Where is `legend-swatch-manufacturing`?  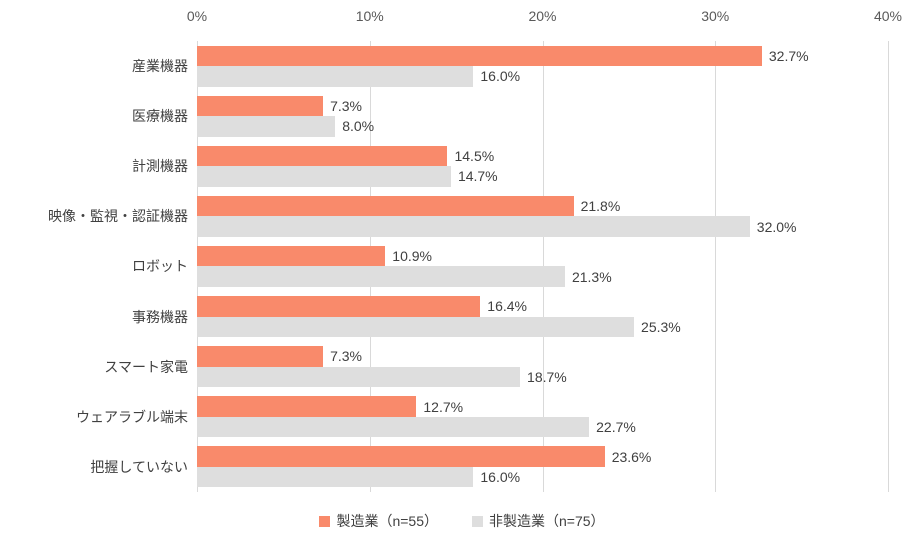 legend-swatch-manufacturing is located at coordinates (325, 521).